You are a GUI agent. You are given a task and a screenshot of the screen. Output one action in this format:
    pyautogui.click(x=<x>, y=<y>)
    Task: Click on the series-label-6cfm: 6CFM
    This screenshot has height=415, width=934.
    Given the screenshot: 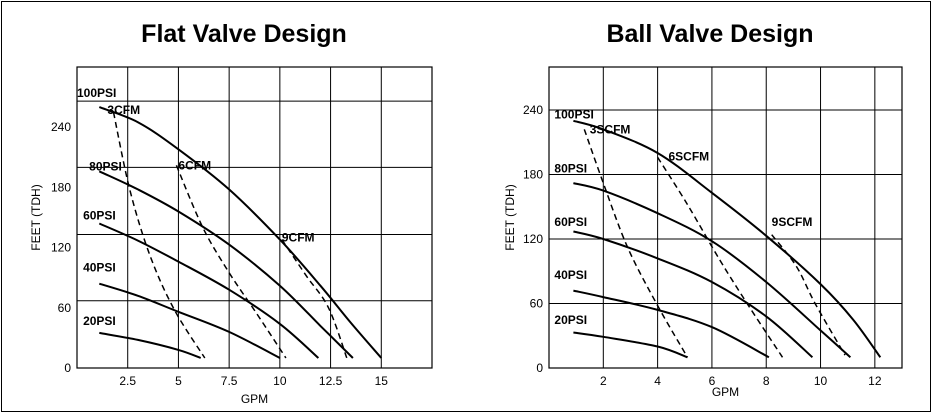 What is the action you would take?
    pyautogui.click(x=194, y=165)
    